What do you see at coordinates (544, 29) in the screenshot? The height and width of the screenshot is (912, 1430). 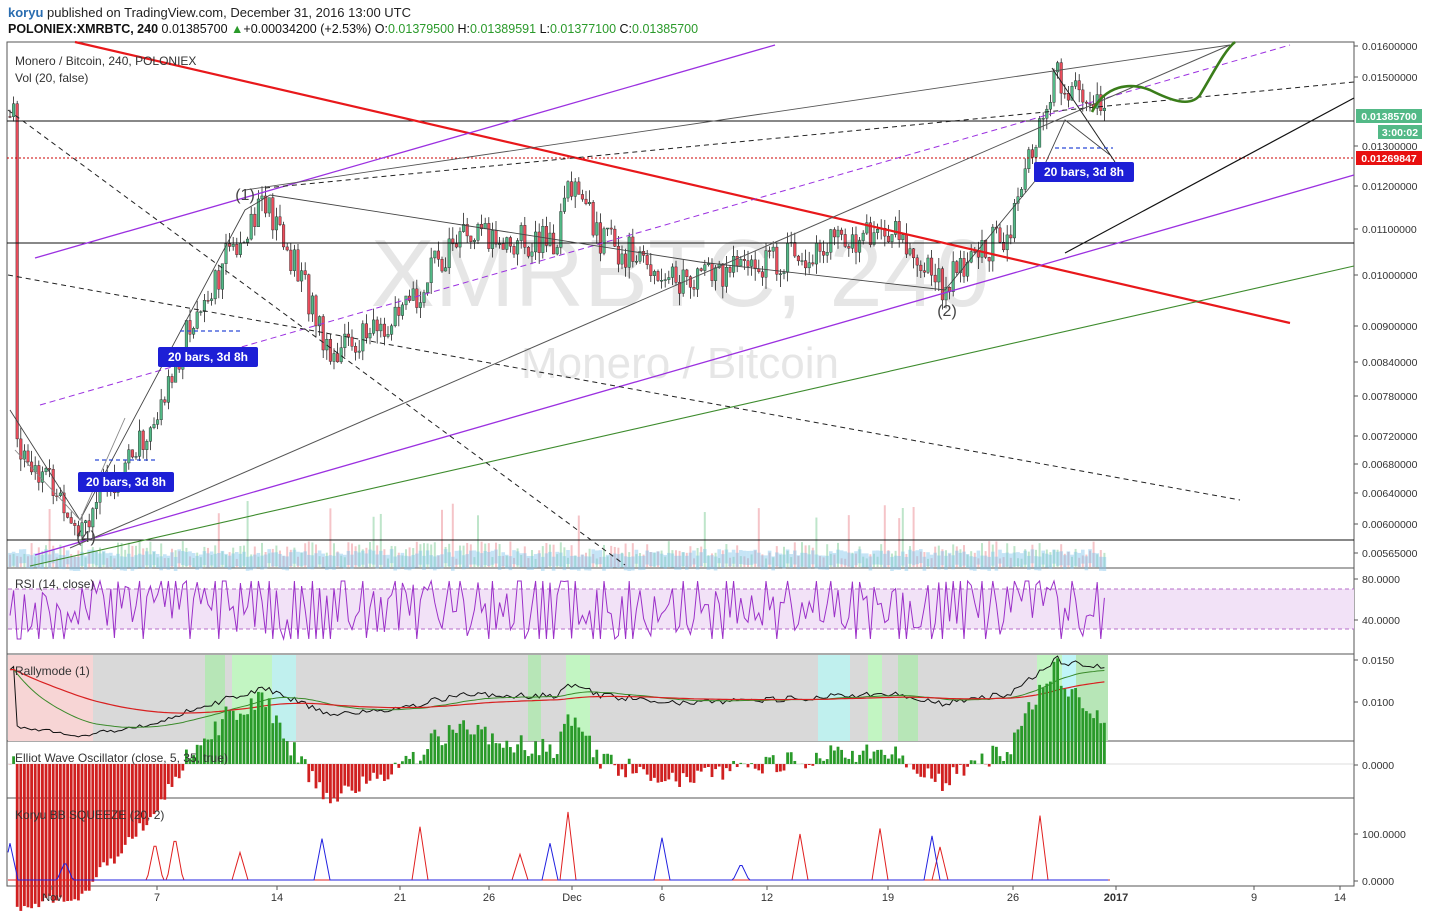 I see `l-label: L:` at bounding box center [544, 29].